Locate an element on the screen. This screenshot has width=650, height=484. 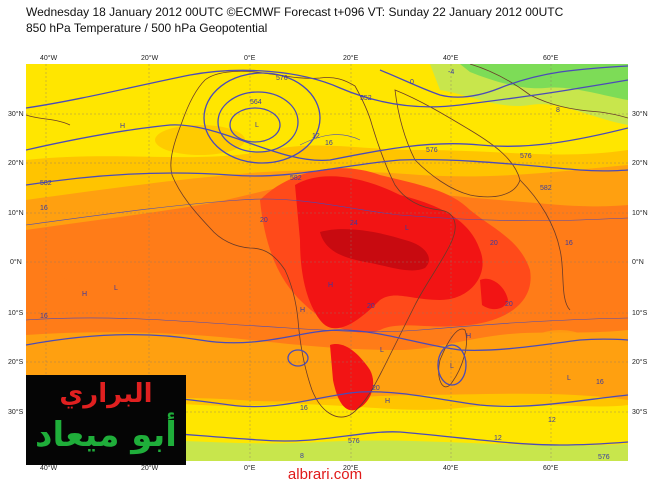
temperature-label: 0 is located at coordinates (412, 82).